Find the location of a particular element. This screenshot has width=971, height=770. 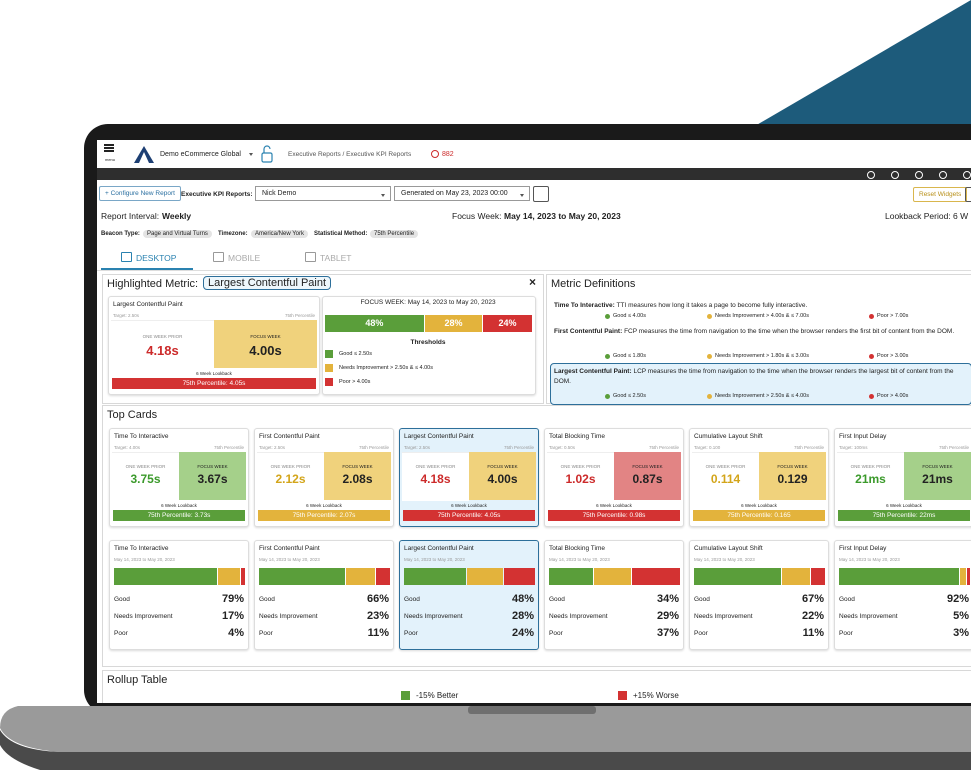

distribution-value: 5% is located at coordinates (961, 616).